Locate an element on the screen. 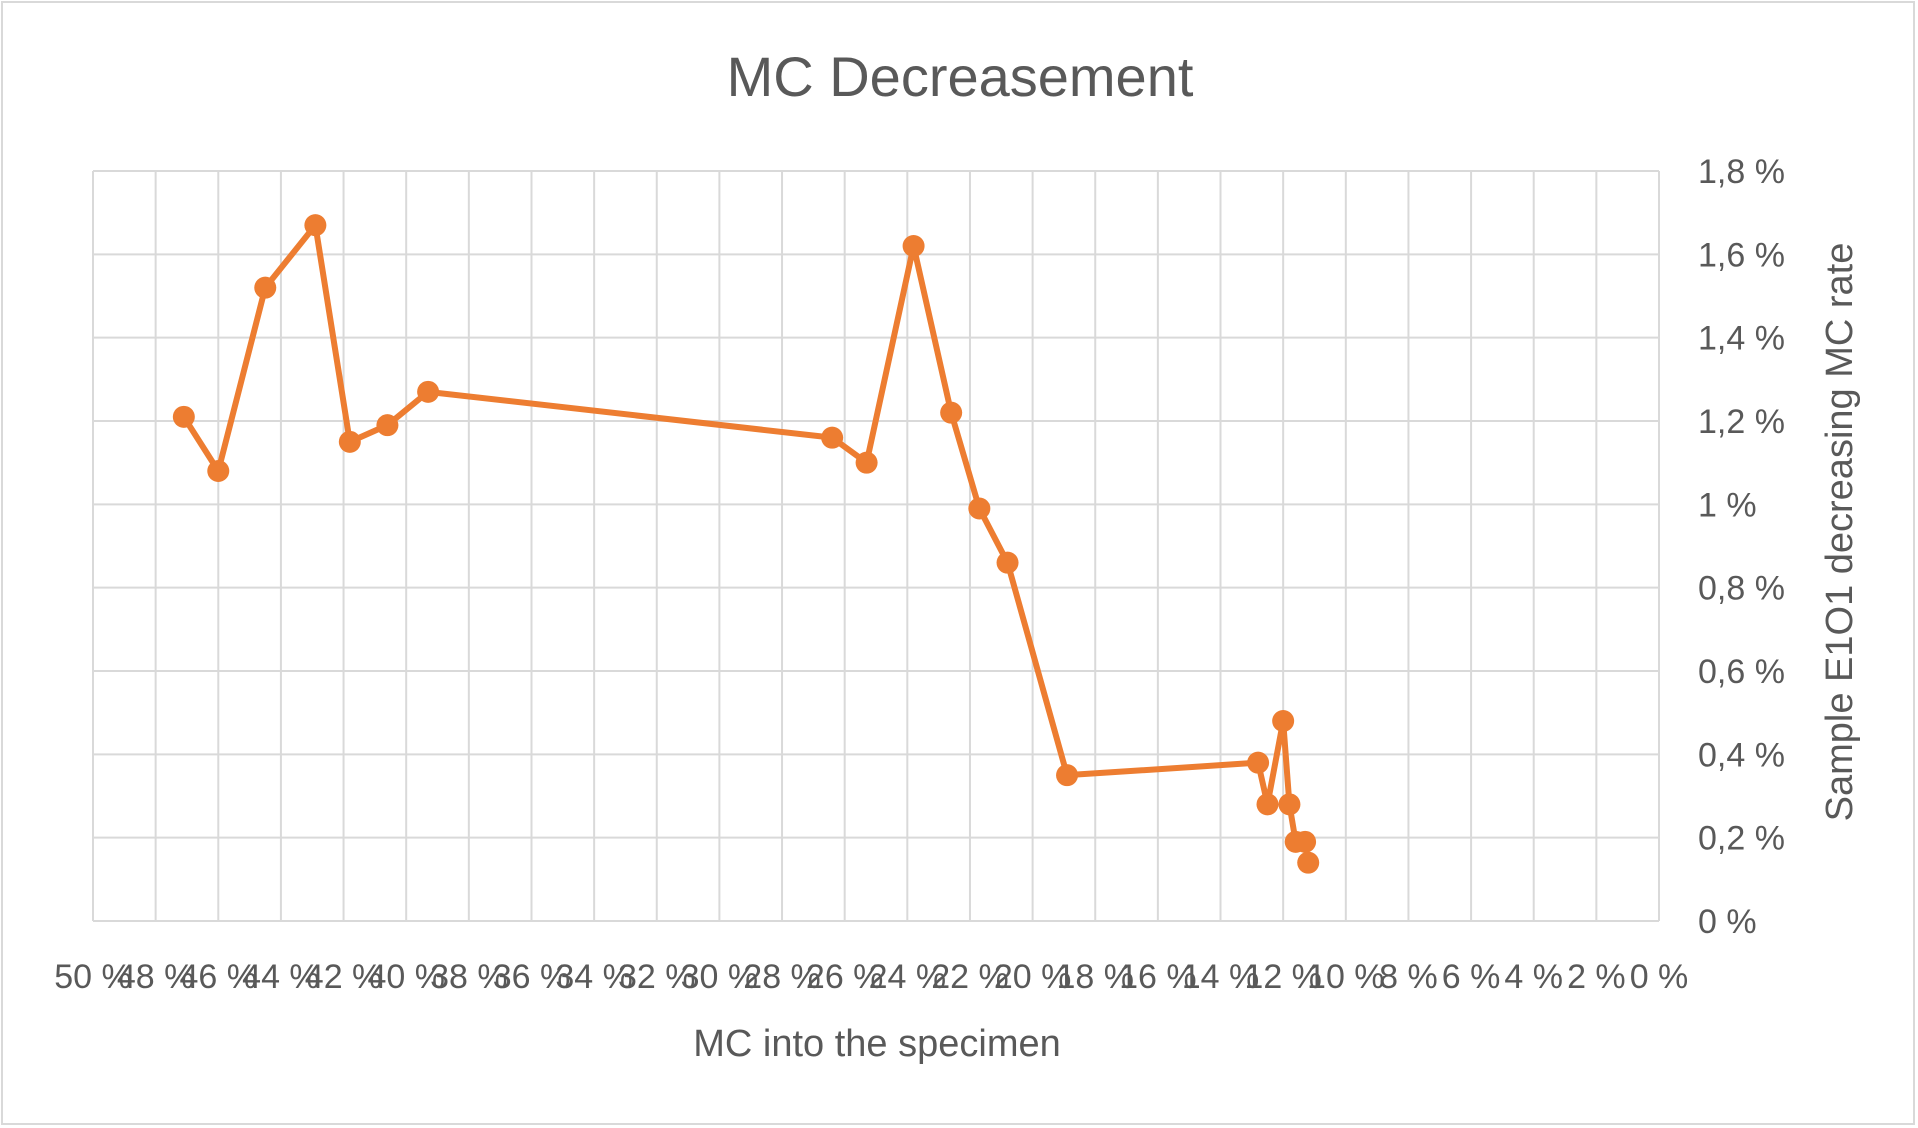 The height and width of the screenshot is (1128, 1918). x-tick-label: 36 % is located at coordinates (532, 977).